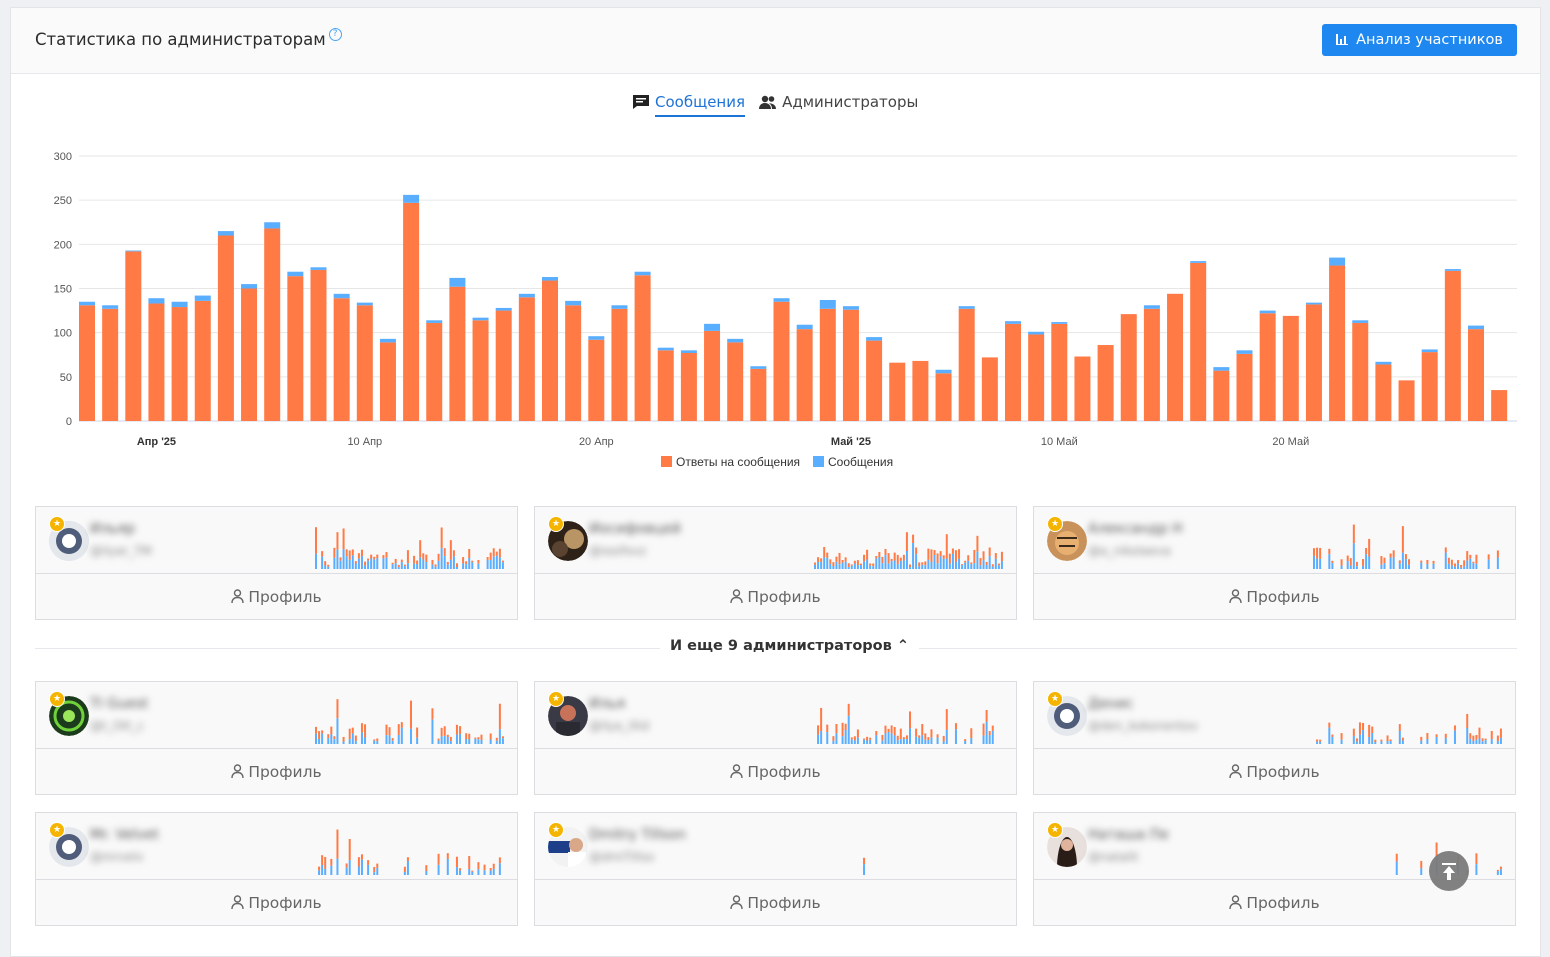 This screenshot has height=957, width=1550. Describe the element at coordinates (790, 646) in the screenshot. I see `show-more-admins-toggle: И еще 9 администраторов ⌃` at that location.